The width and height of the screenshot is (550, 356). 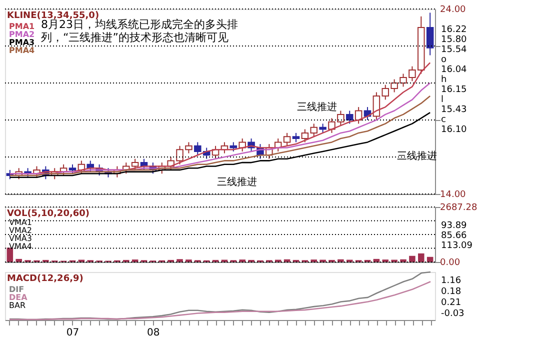 What do you see at coordinates (73, 333) in the screenshot?
I see `x-tick-label: 07` at bounding box center [73, 333].